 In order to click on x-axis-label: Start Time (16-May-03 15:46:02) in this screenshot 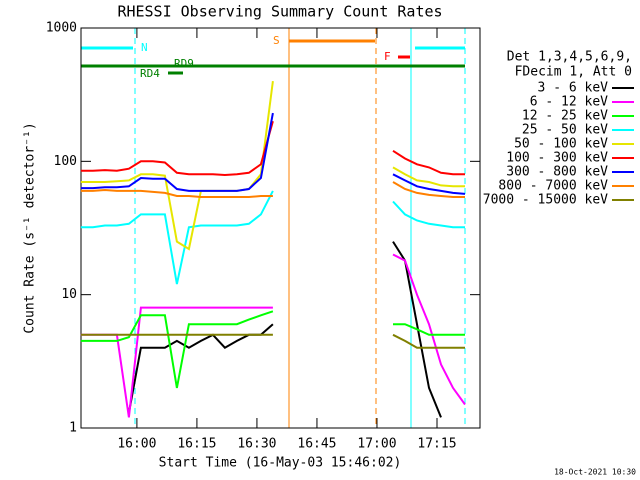, I will do `click(280, 463)`.